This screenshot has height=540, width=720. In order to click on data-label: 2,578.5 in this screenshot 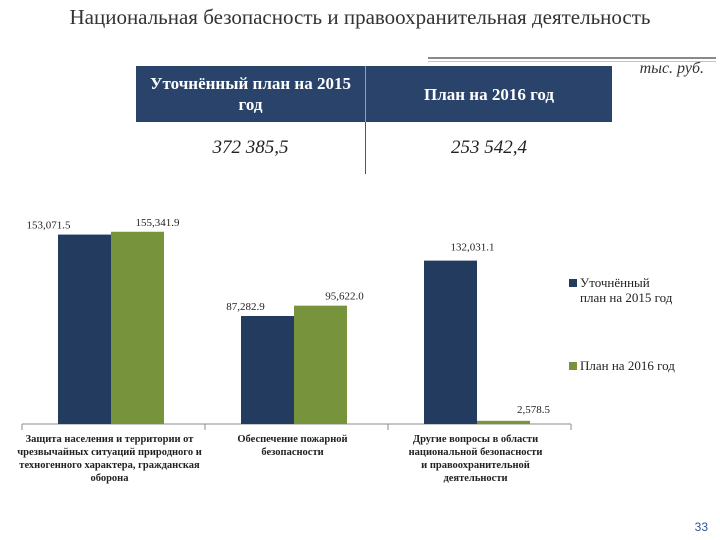, I will do `click(534, 410)`.